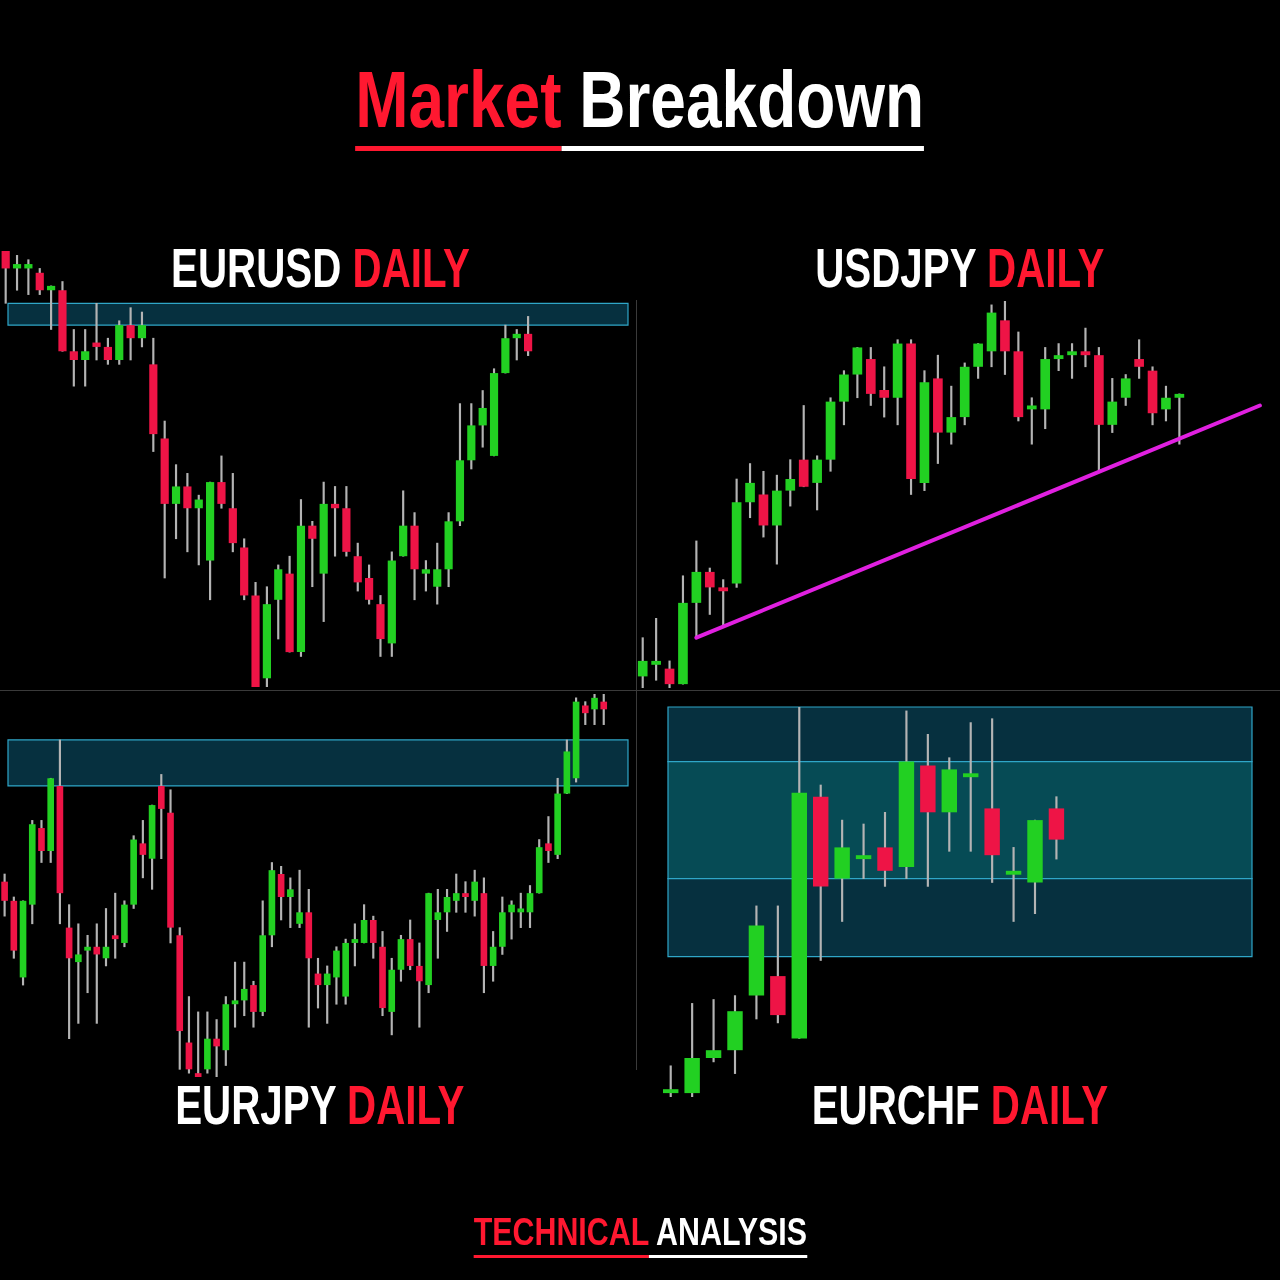 The width and height of the screenshot is (1280, 1280). I want to click on text: EURJPY DAILY, so click(320, 1104).